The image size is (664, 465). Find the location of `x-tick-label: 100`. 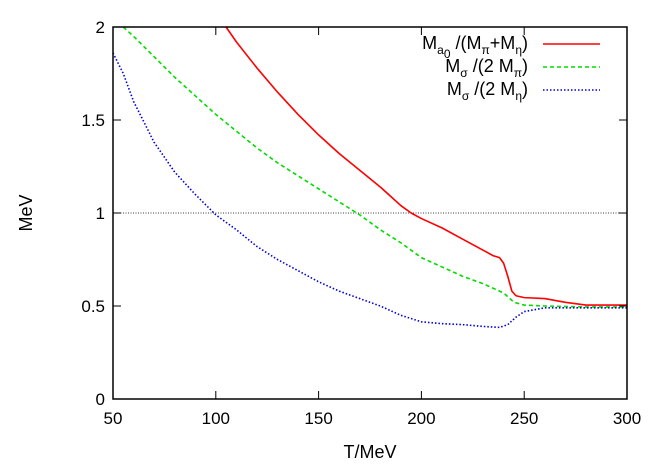

x-tick-label: 100 is located at coordinates (216, 418).